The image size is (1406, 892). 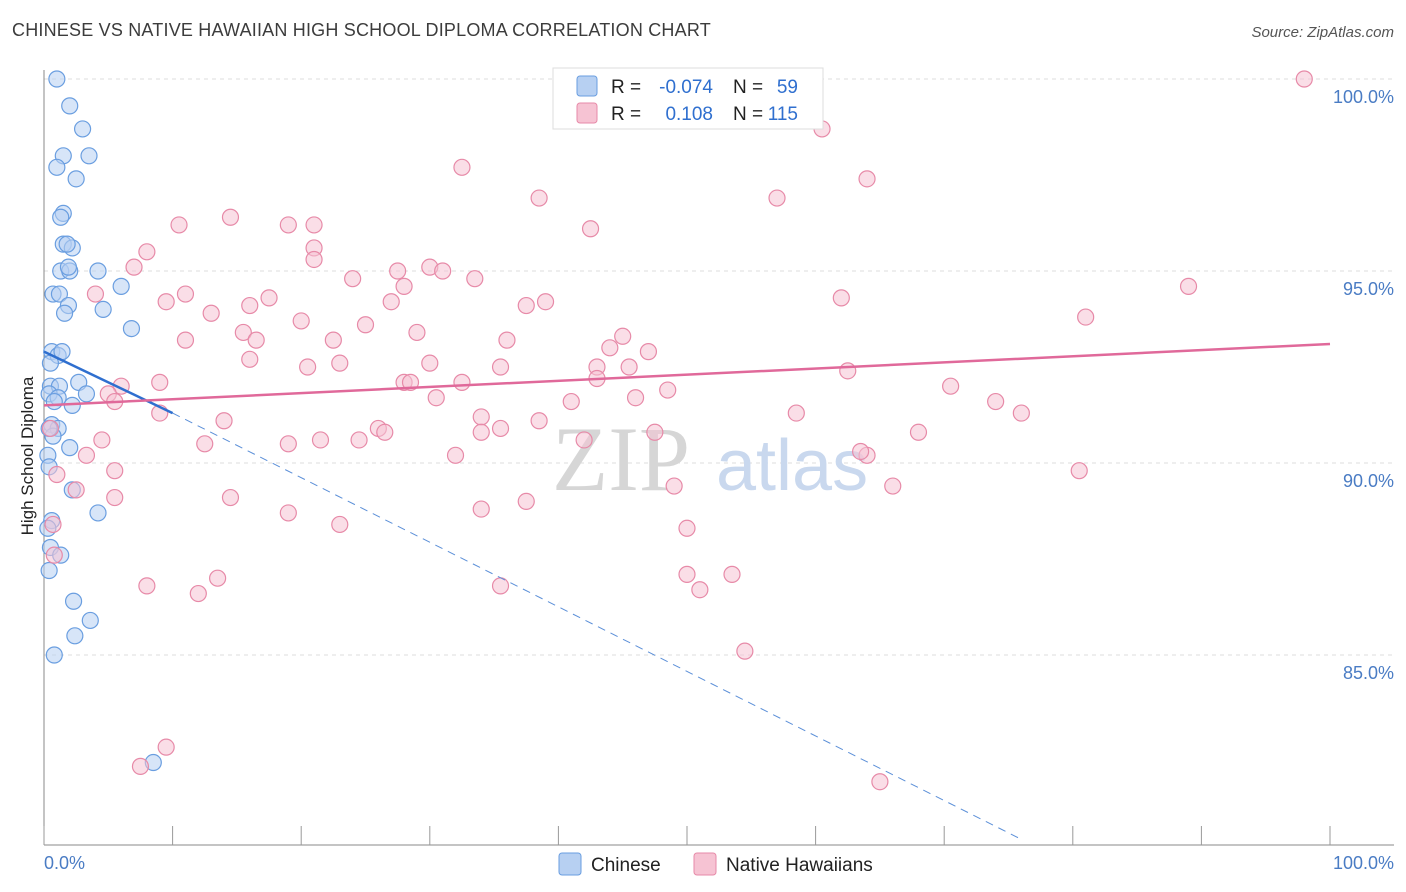 What do you see at coordinates (1322, 32) in the screenshot?
I see `source-label: Source: ZipAtlas.com` at bounding box center [1322, 32].